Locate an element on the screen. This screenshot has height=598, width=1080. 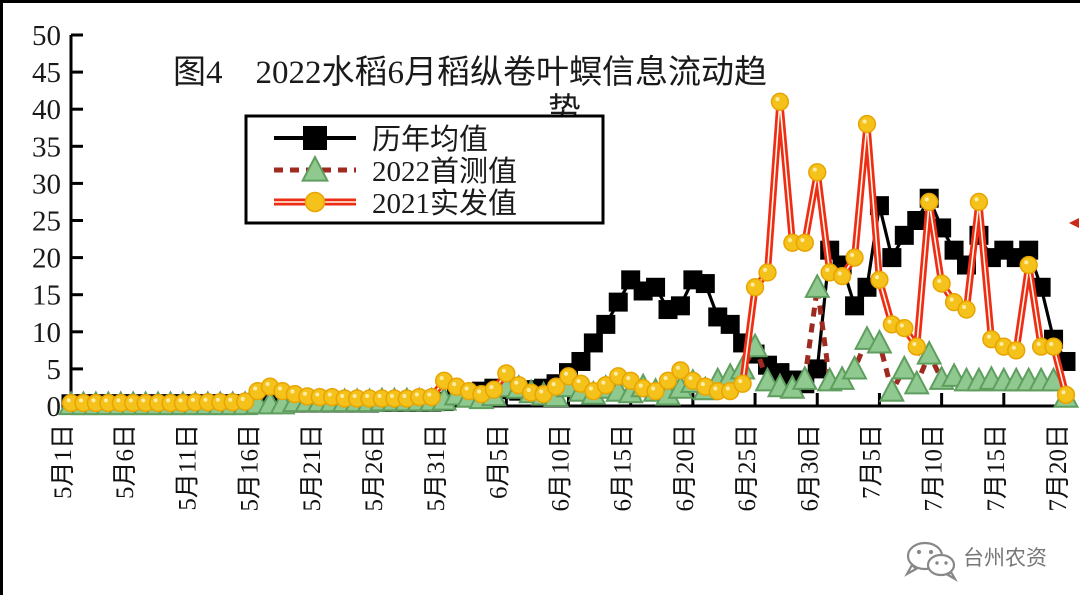
legend-label: 历年均值 is located at coordinates (430, 139).